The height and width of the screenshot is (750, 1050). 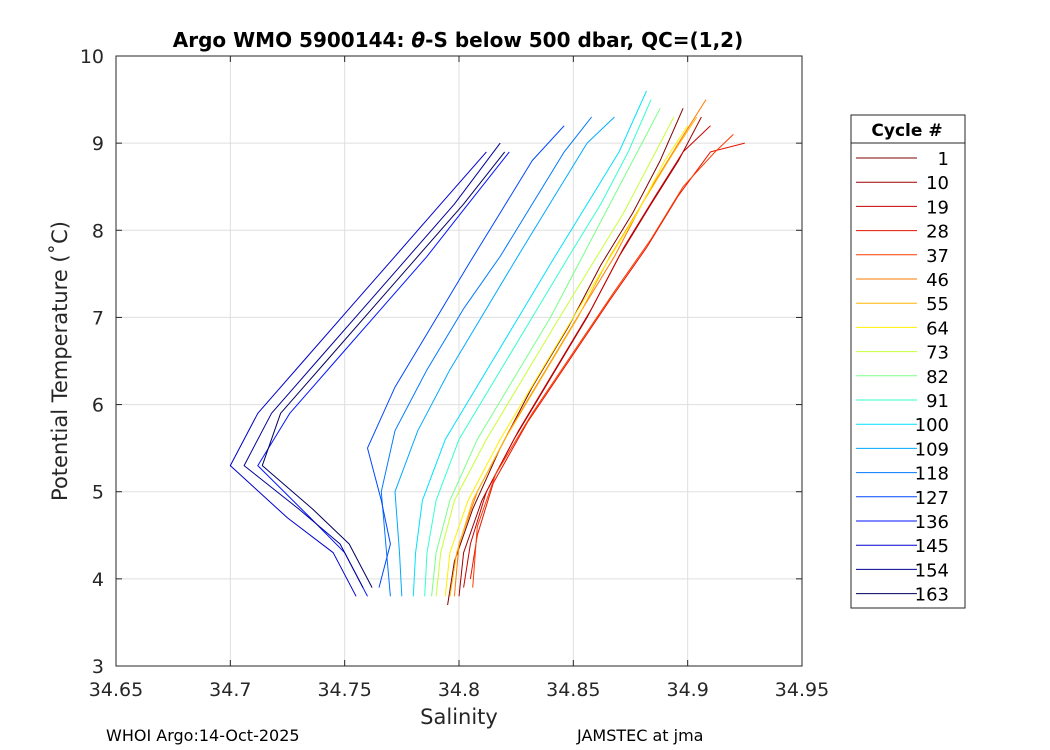 What do you see at coordinates (802, 690) in the screenshot?
I see `x-tick-label: 34.95` at bounding box center [802, 690].